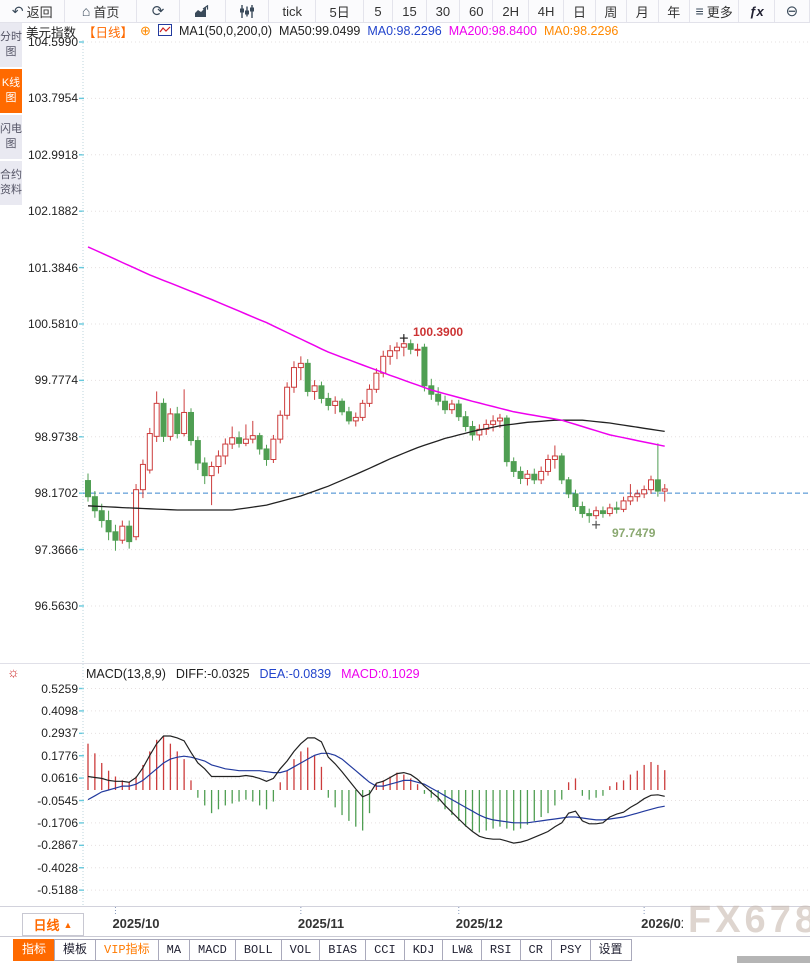  What do you see at coordinates (719, 12) in the screenshot?
I see `toolbar-more-label: 更多` at bounding box center [719, 12].